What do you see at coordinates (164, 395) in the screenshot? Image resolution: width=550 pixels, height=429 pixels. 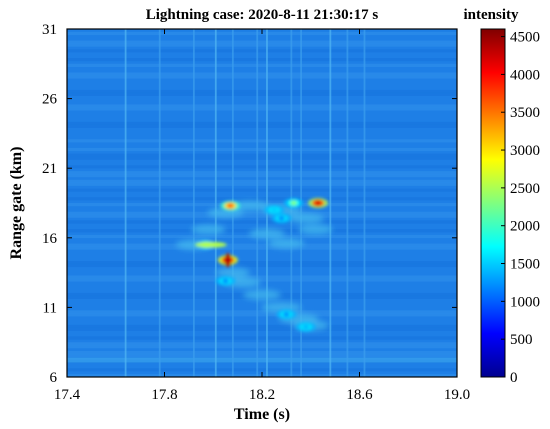 I see `x-tick-label: 17.8` at bounding box center [164, 395].